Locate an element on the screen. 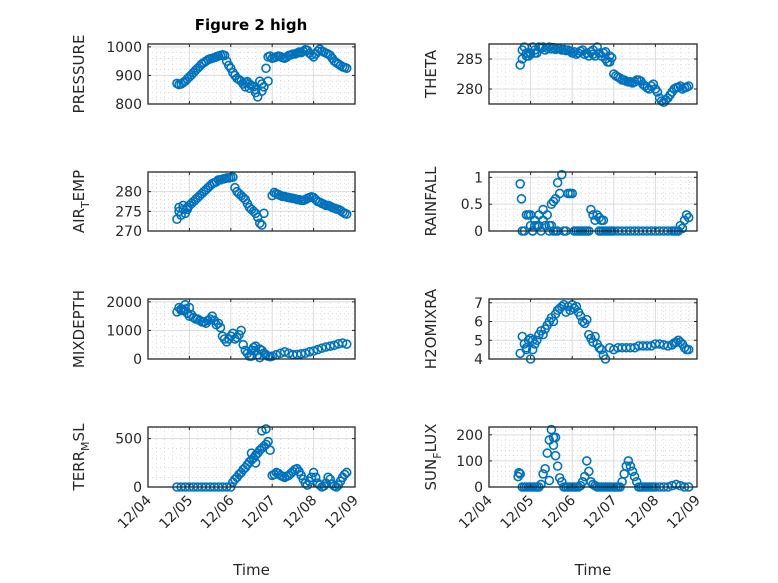 This screenshot has width=778, height=583. y-tick-label: 7 is located at coordinates (478, 304).